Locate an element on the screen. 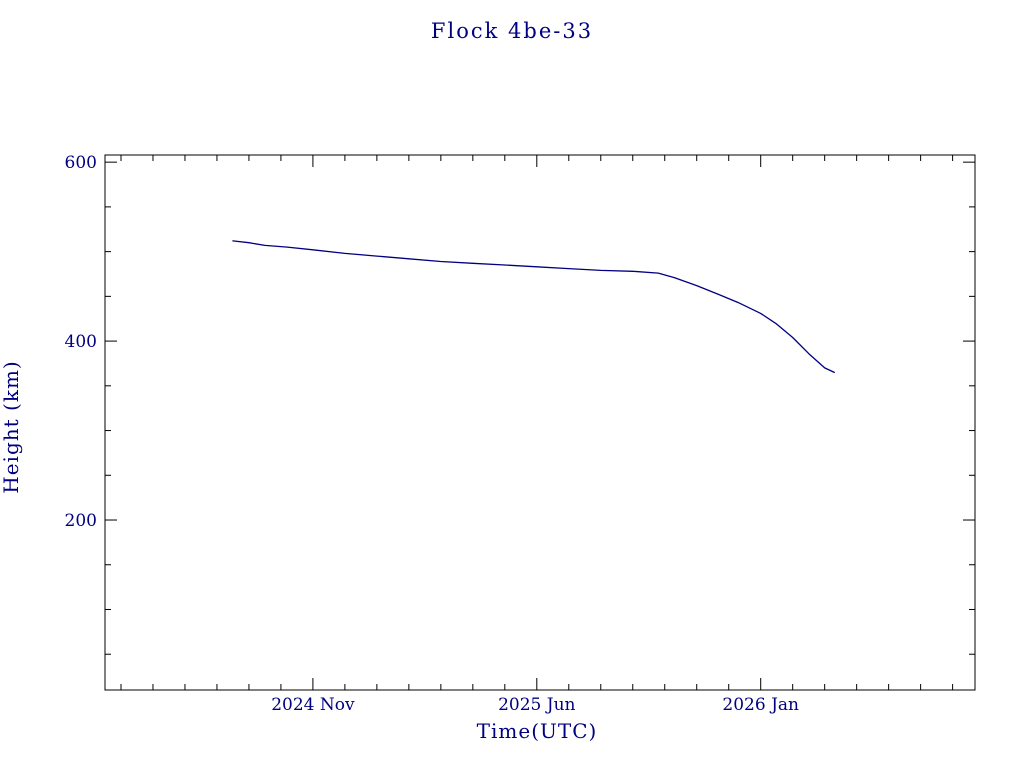  height-curve is located at coordinates (533, 307).